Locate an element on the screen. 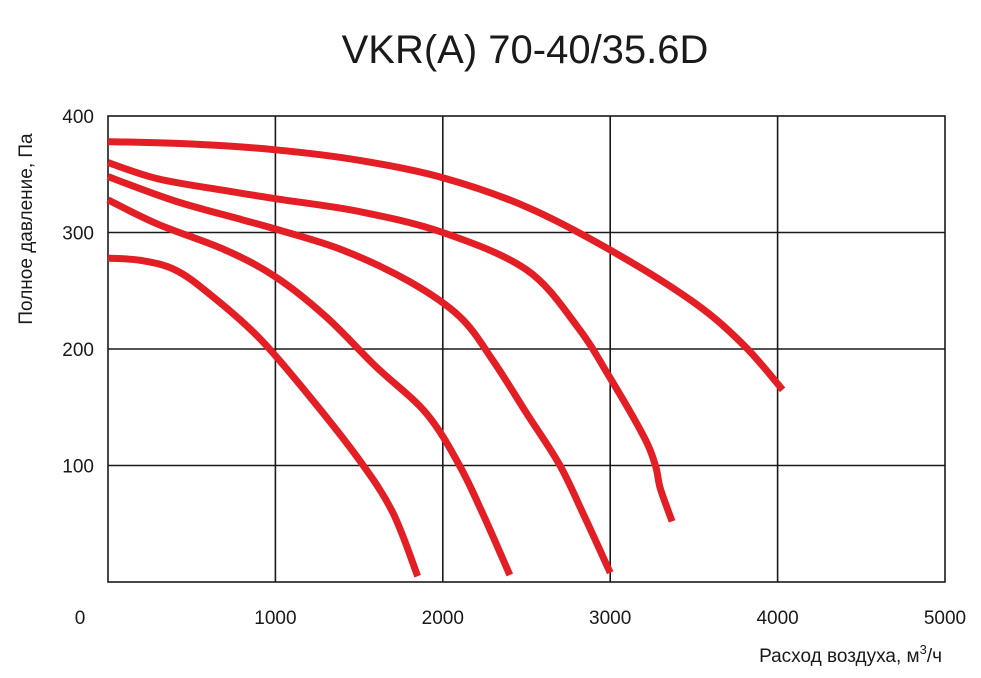 This screenshot has height=678, width=981. x-axis-label: Расход воздуха, м3/ч is located at coordinates (850, 654).